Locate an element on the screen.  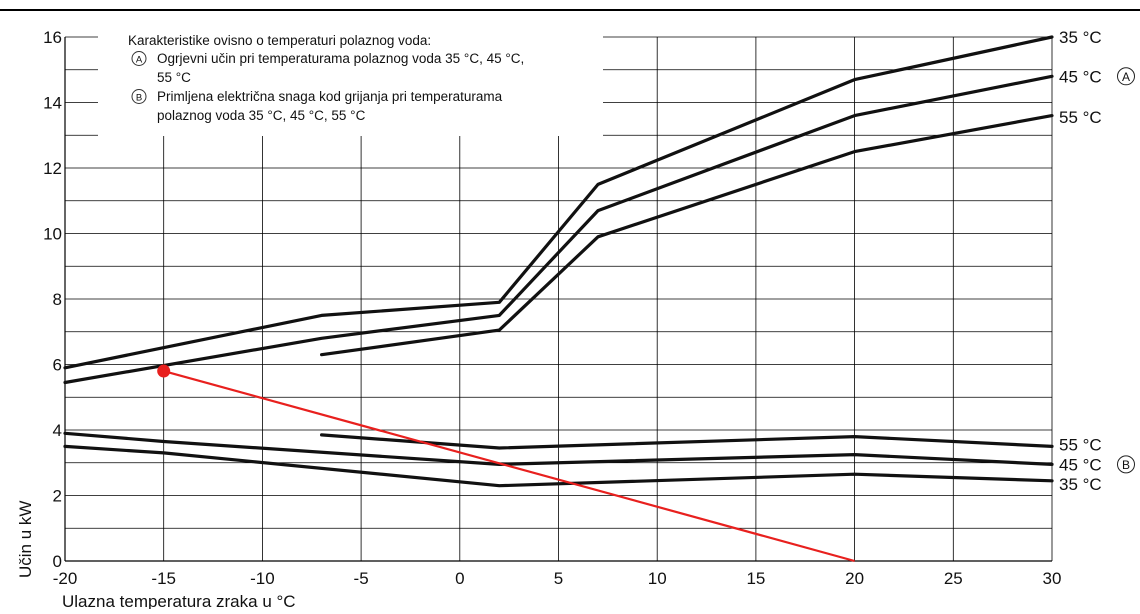
y-axis-title: Učin u kW is located at coordinates (25, 539).